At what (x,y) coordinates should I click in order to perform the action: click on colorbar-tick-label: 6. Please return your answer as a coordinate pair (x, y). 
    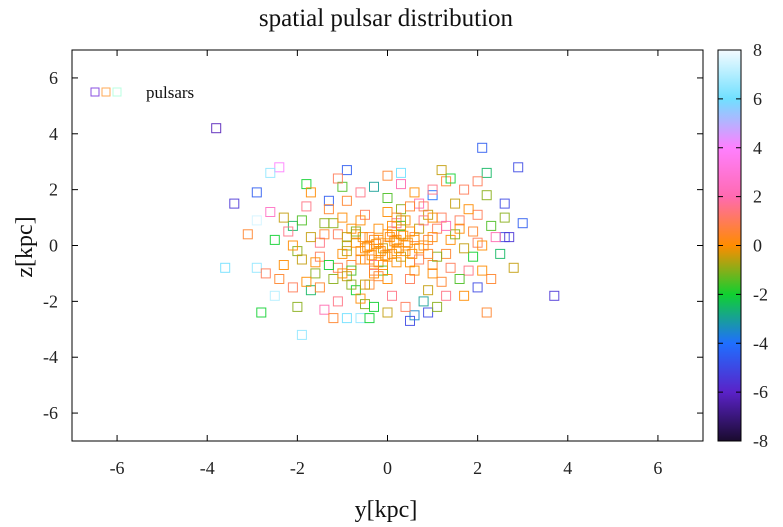
    Looking at the image, I should click on (757, 99).